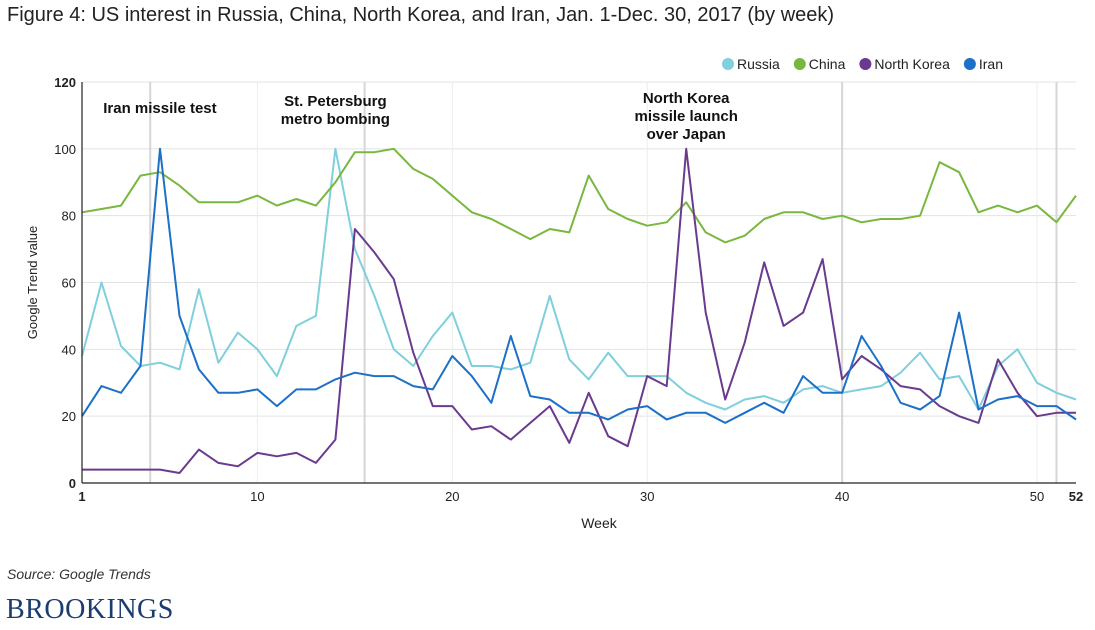  Describe the element at coordinates (72, 483) in the screenshot. I see `y-tick-label: 0` at that location.